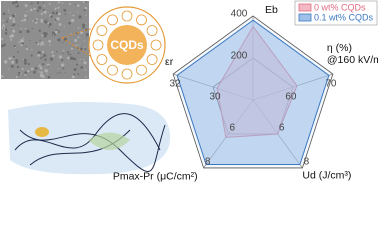 Image resolution: width=378 pixels, height=240 pixels. I want to click on axis-label: Ud (J/cm³), so click(326, 176).